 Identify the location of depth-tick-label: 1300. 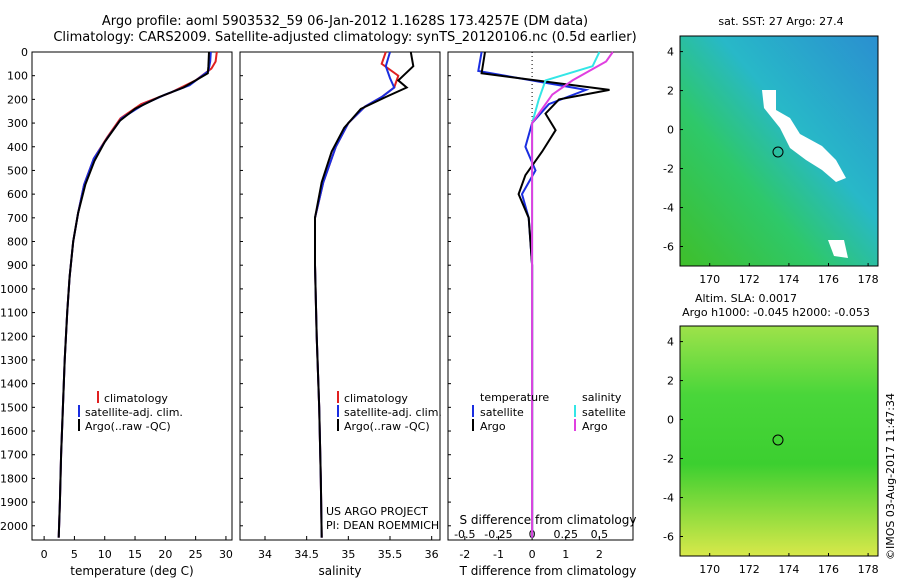
(14, 360).